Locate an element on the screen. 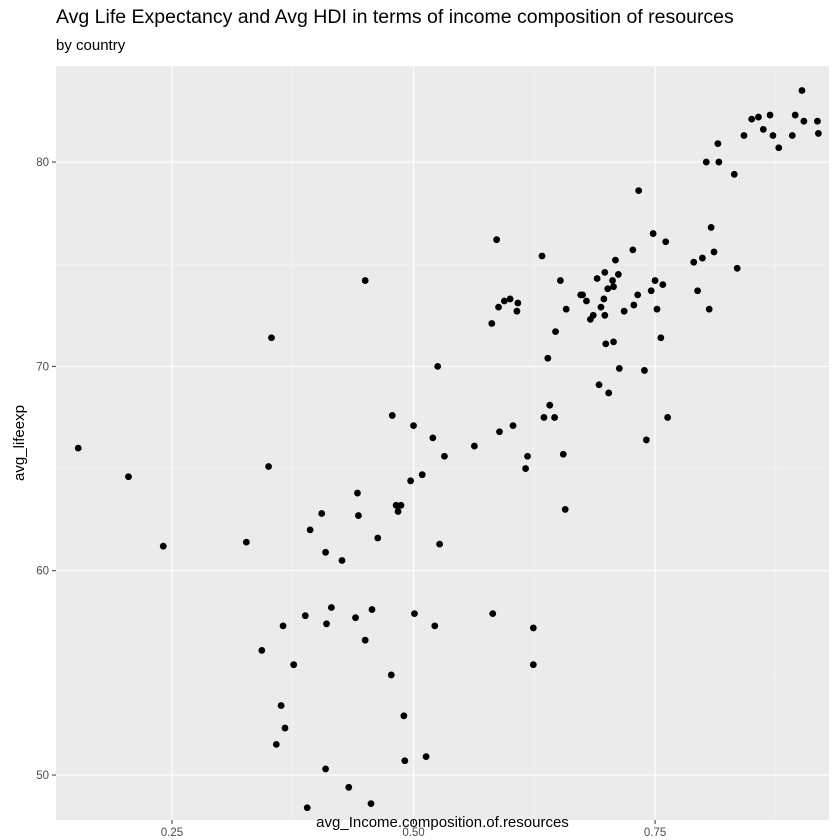 Image resolution: width=840 pixels, height=840 pixels. x-tick-label: 0.50 is located at coordinates (413, 833).